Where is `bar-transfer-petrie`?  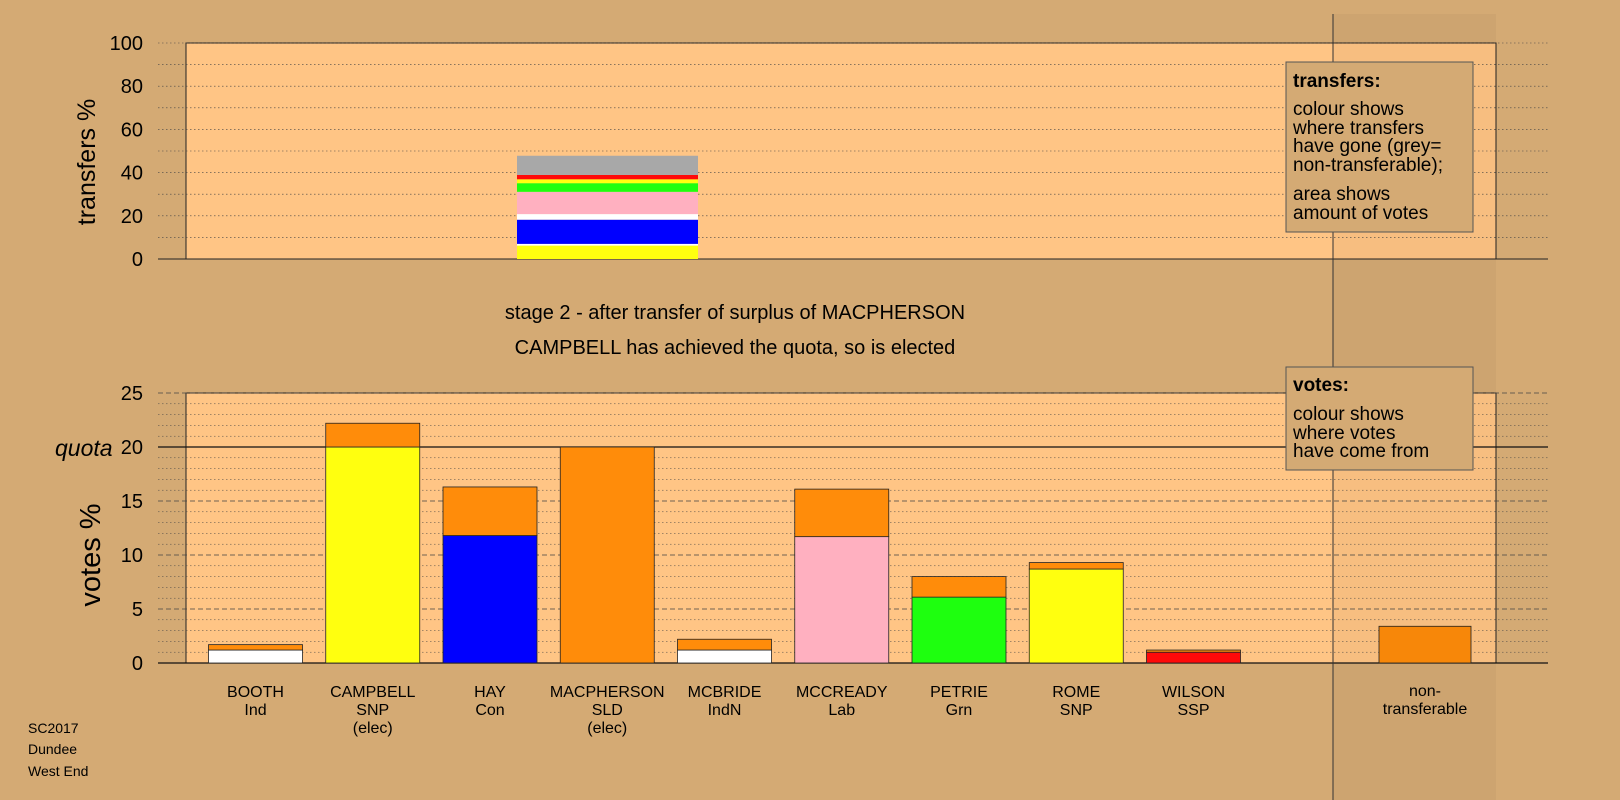
bar-transfer-petrie is located at coordinates (959, 587).